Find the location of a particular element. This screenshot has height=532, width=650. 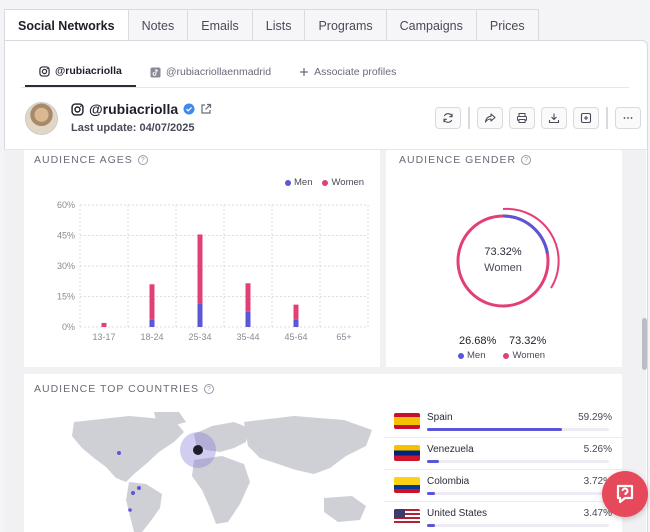

download-icon is located at coordinates (554, 118).